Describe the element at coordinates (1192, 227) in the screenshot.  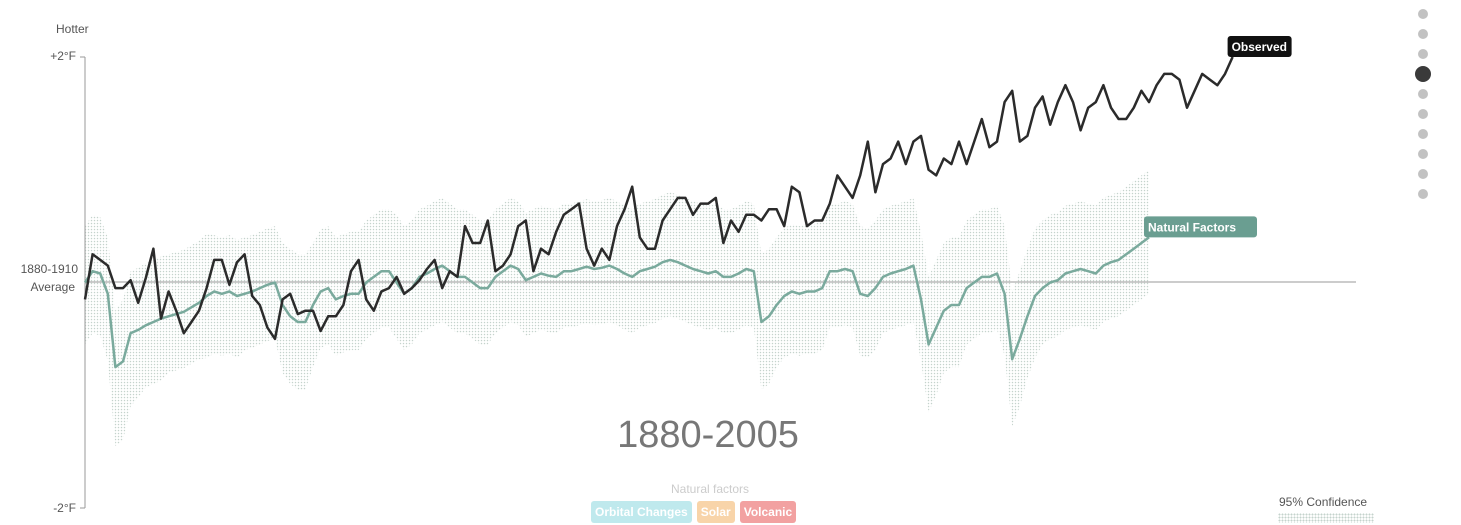
I see `svg-text: Natural Factors` at that location.